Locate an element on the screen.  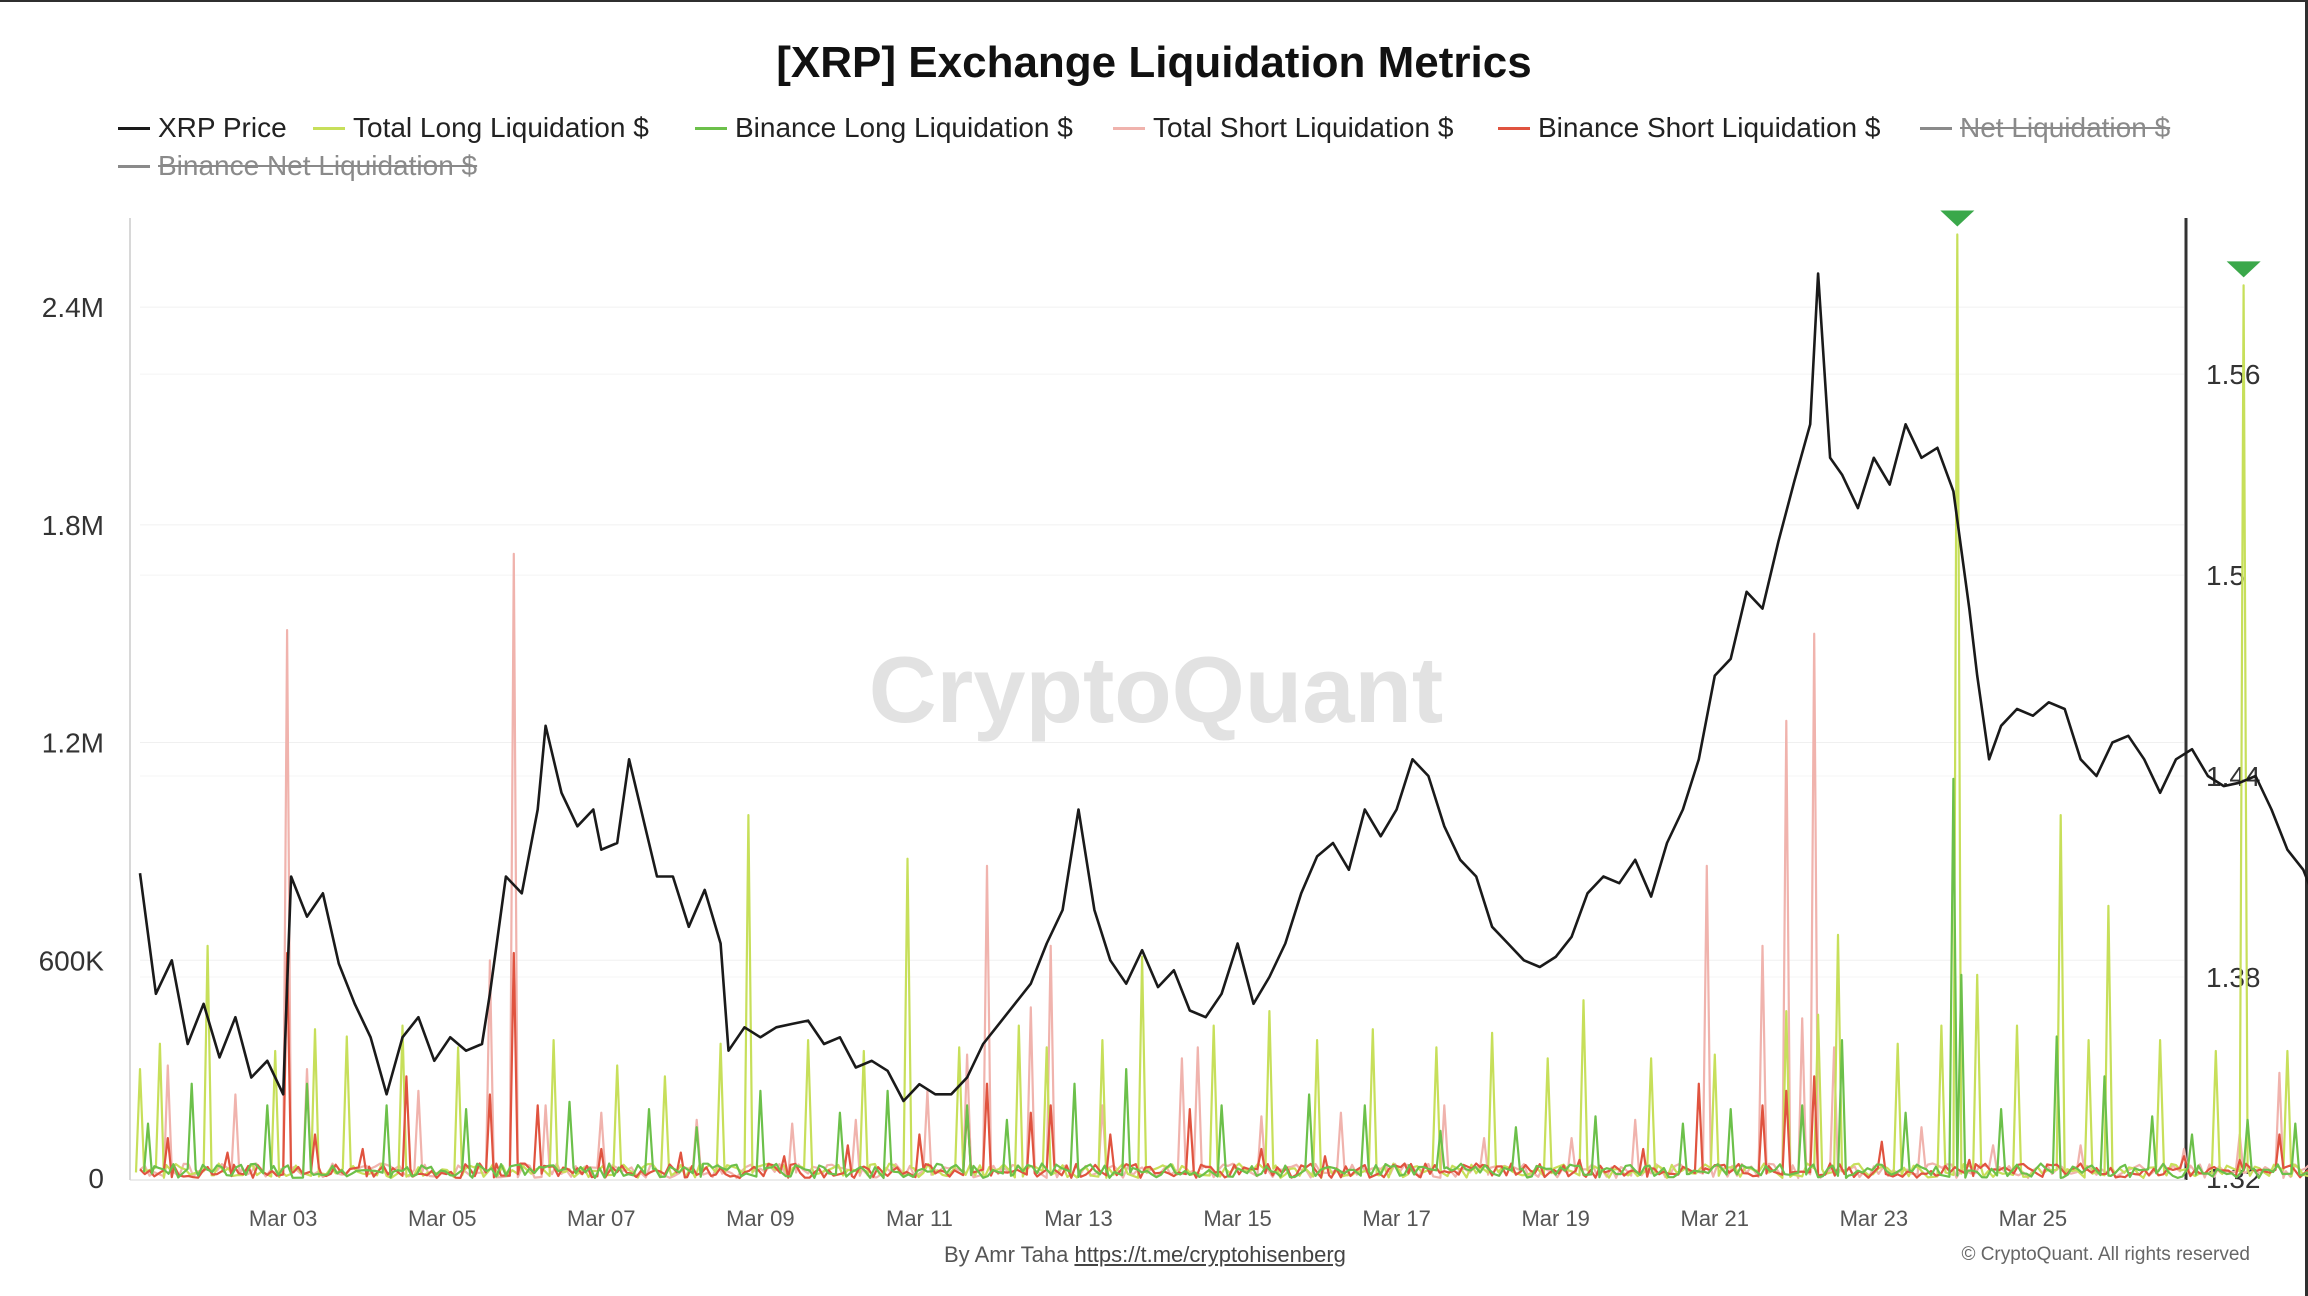
legend-item-total-short: Total Short Liquidation $ is located at coordinates (1283, 128).